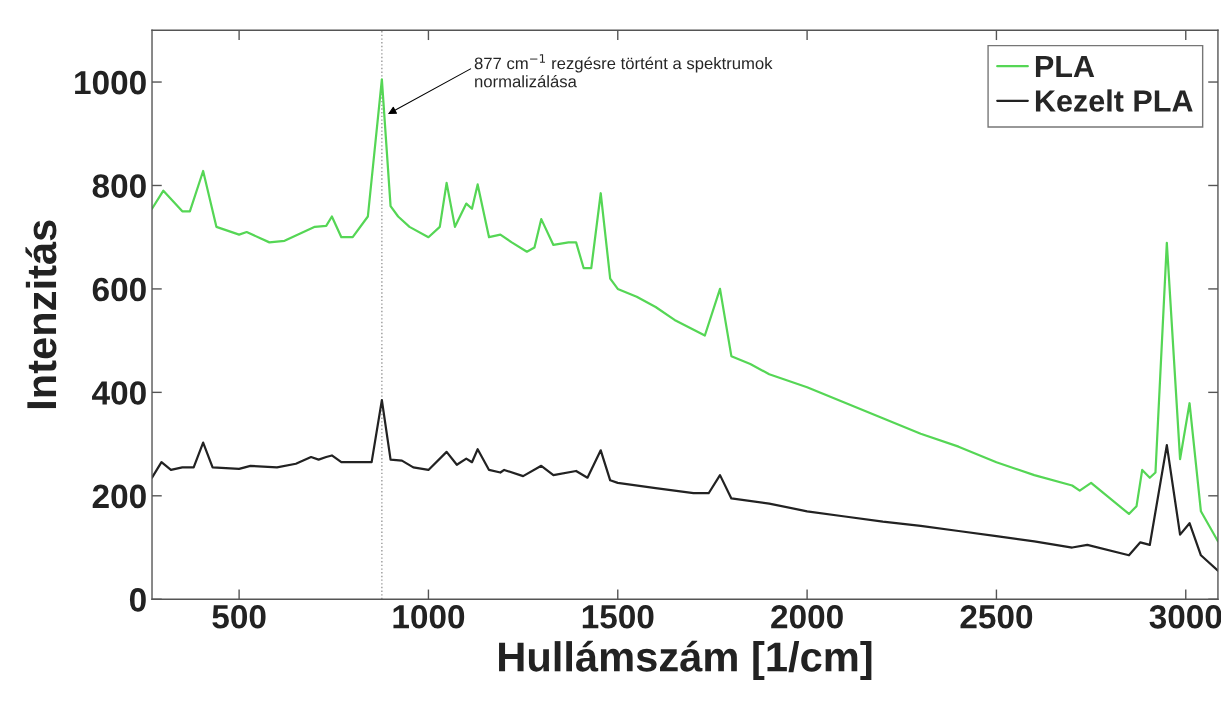 This screenshot has height=705, width=1221. What do you see at coordinates (996, 616) in the screenshot?
I see `x-tick-label: 2500` at bounding box center [996, 616].